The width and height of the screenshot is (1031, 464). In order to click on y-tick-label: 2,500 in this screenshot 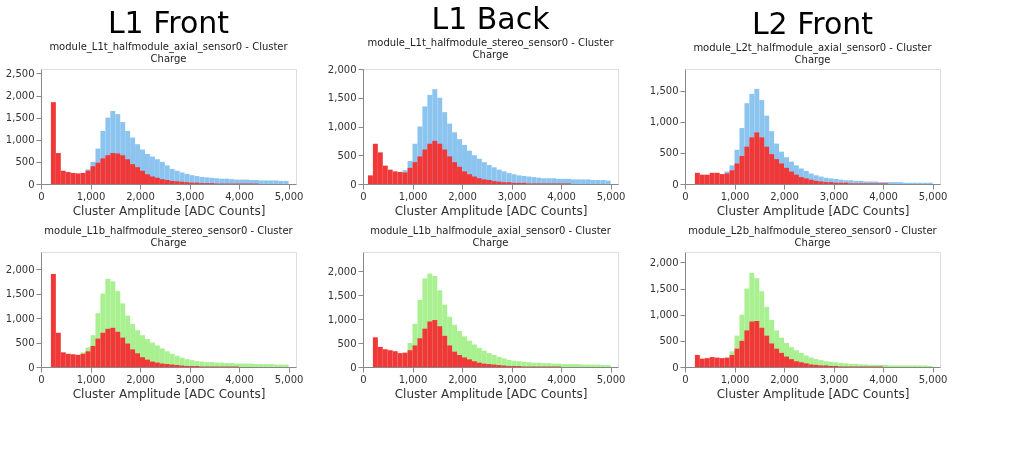, I will do `click(20, 73)`.